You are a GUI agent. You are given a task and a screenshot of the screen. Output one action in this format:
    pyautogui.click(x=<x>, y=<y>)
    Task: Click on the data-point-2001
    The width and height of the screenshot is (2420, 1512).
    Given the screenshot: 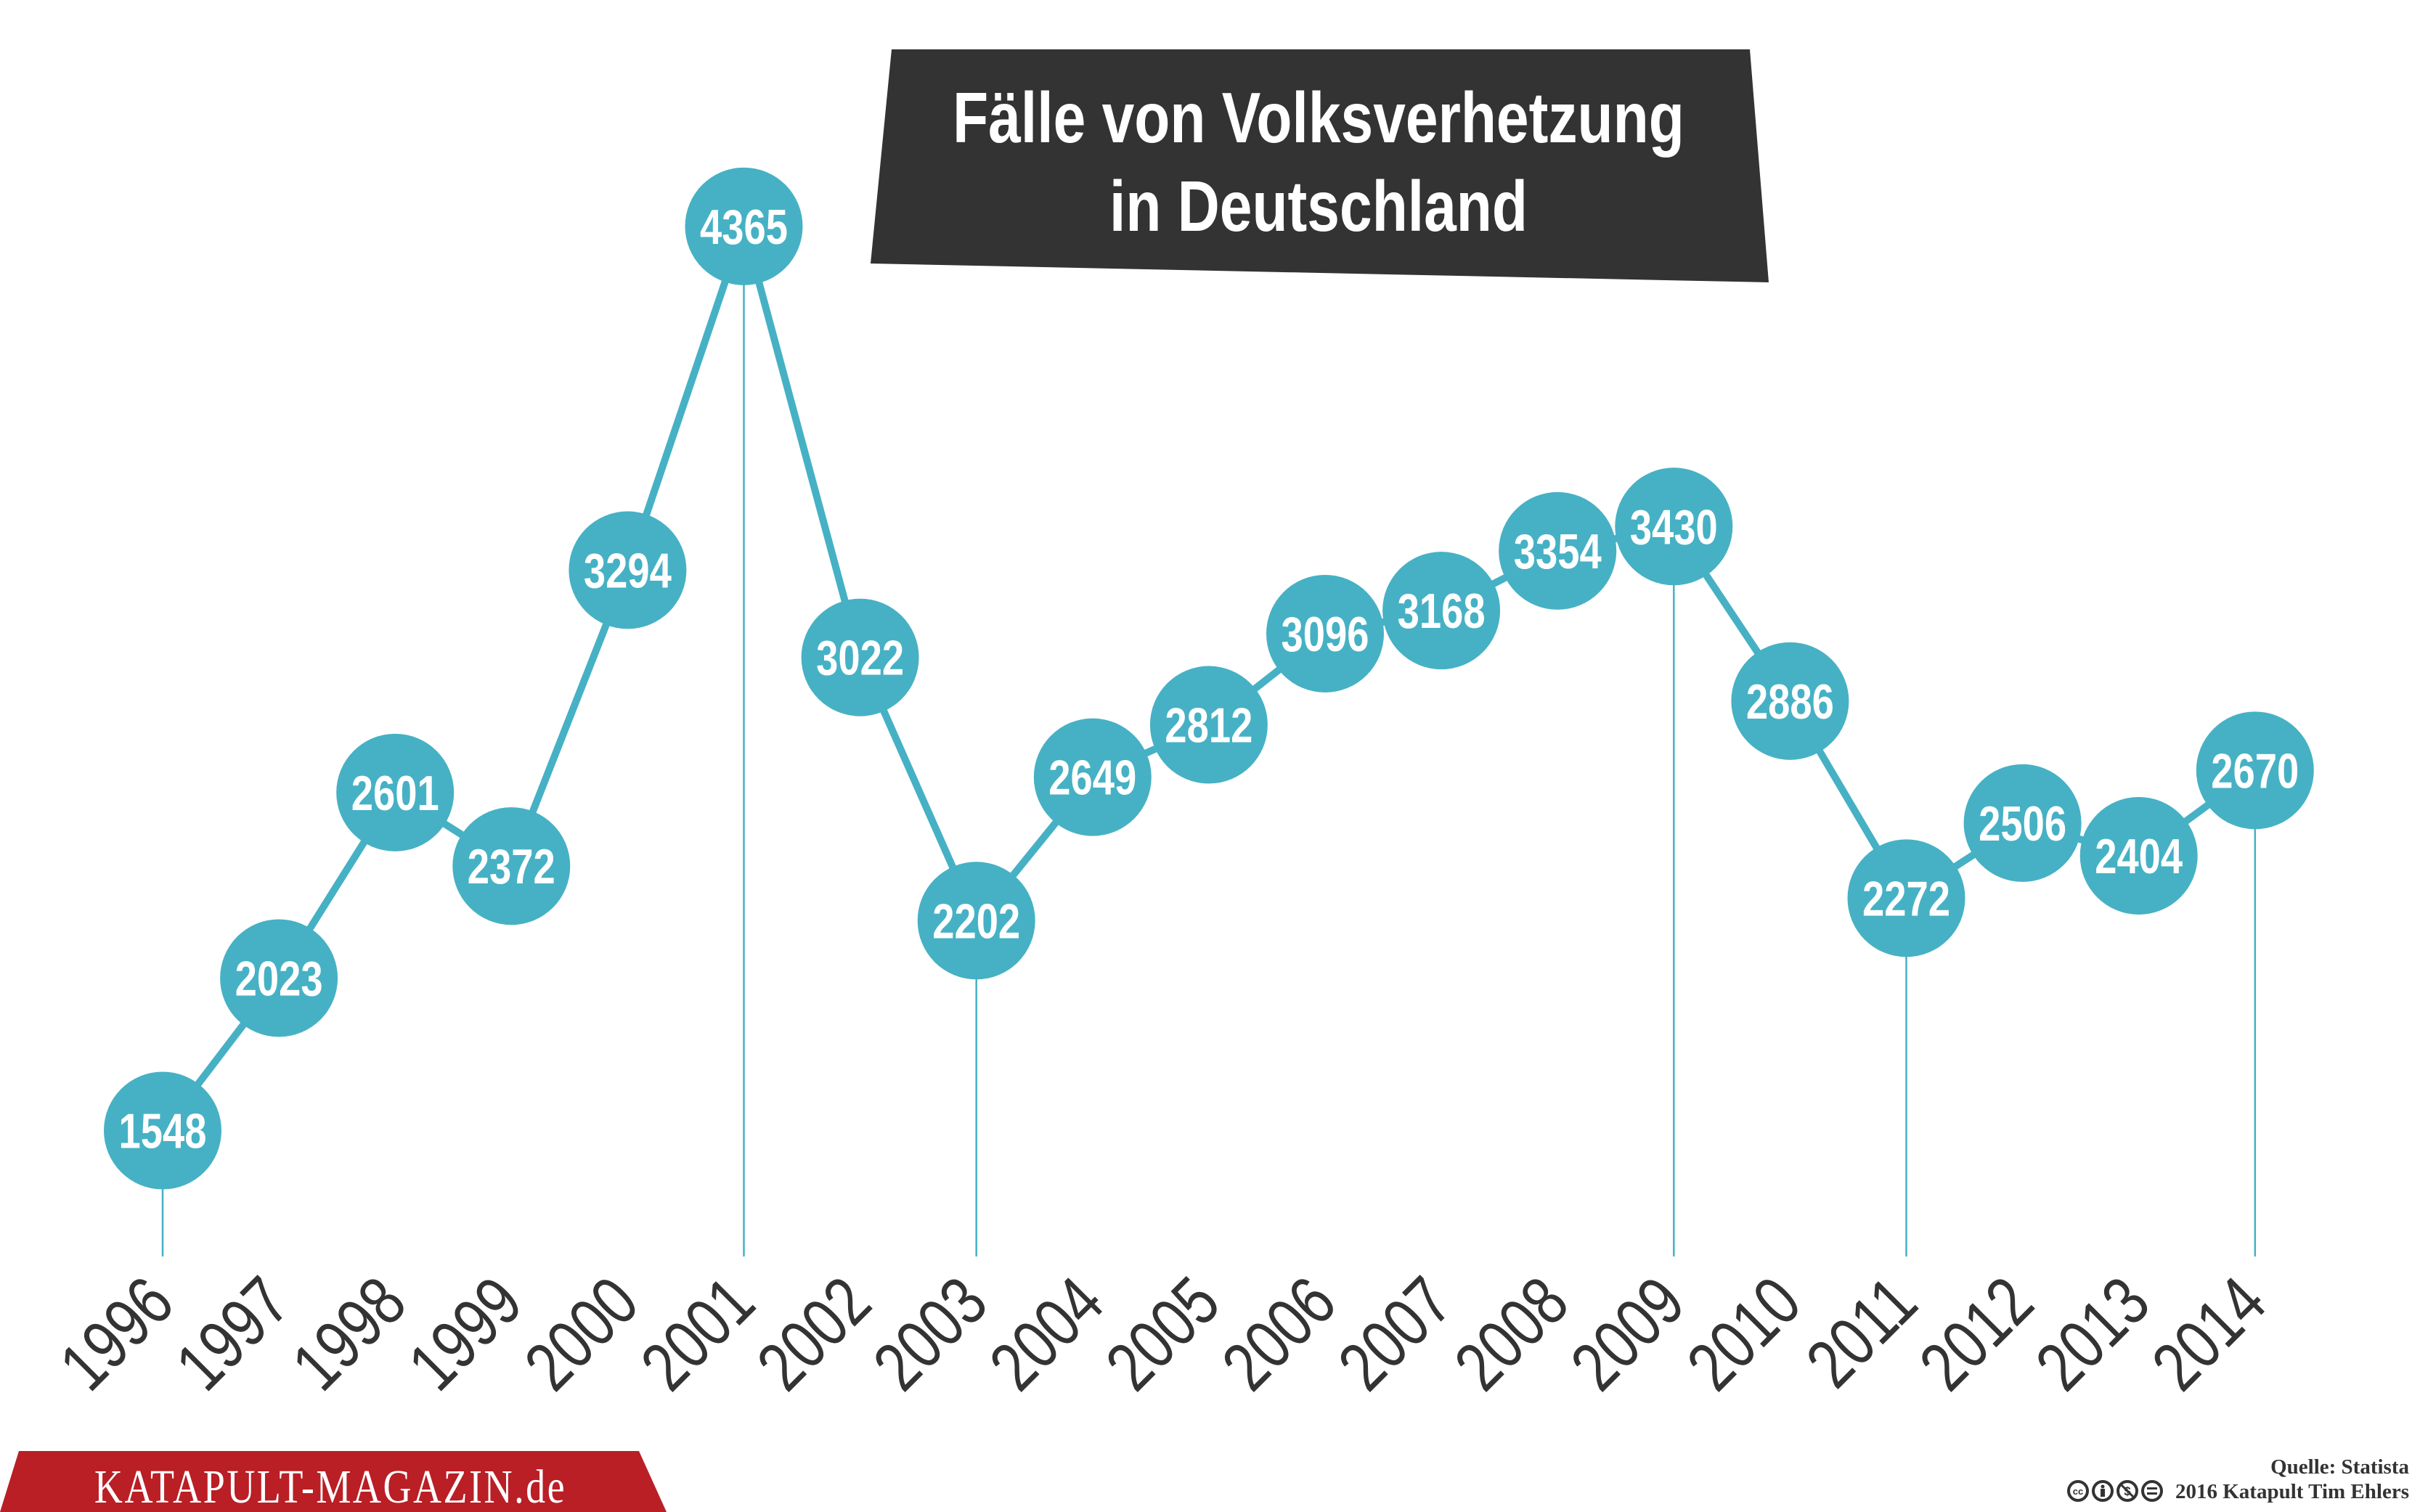 What is the action you would take?
    pyautogui.click(x=744, y=226)
    